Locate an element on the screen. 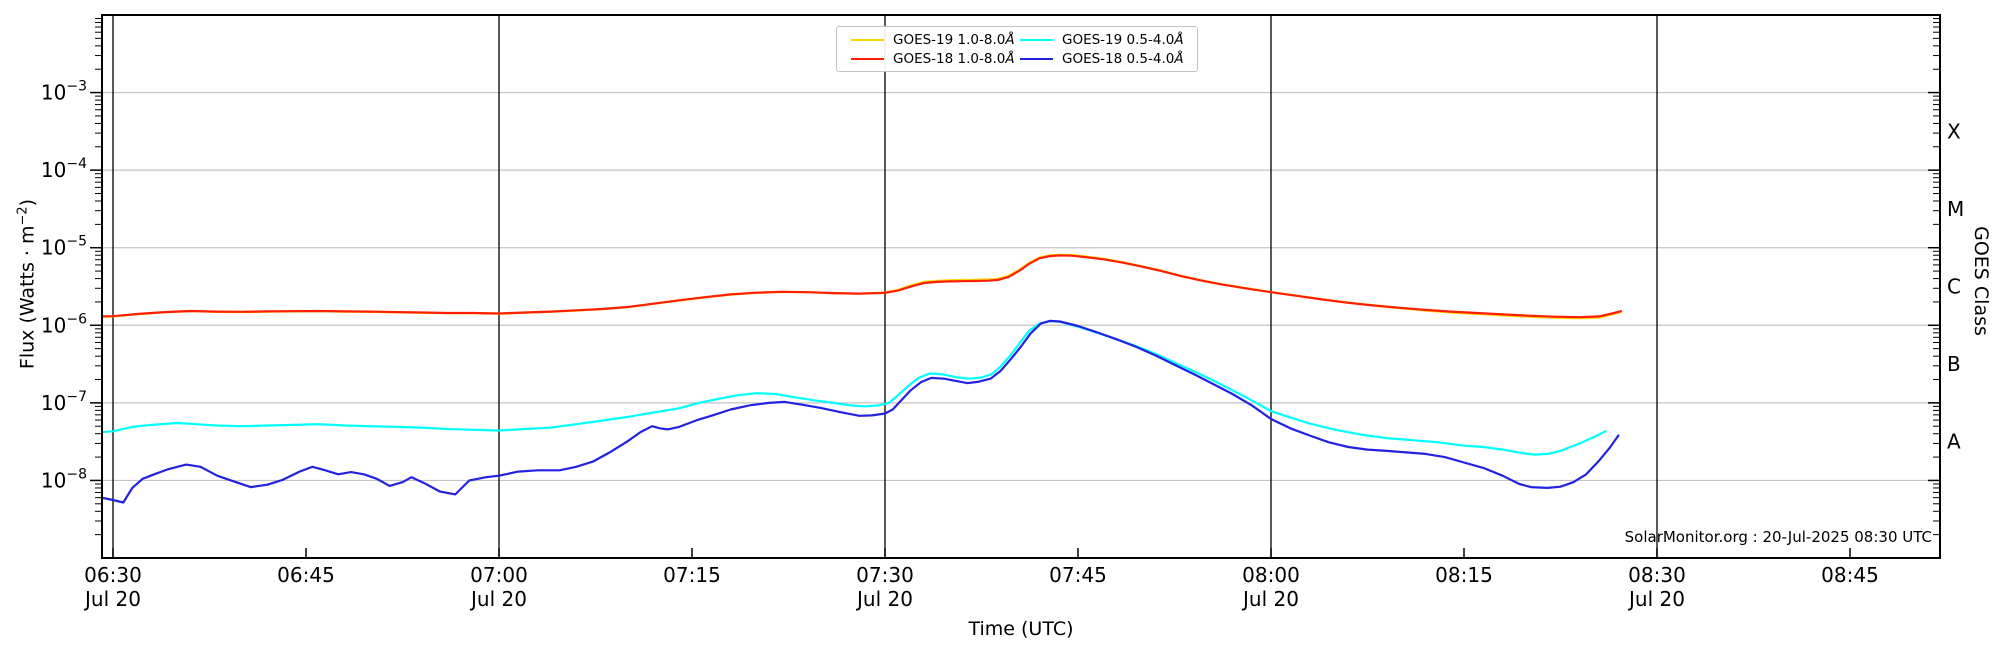 The width and height of the screenshot is (2000, 650). y-tick-label: 10⁻³ is located at coordinates (64, 92).